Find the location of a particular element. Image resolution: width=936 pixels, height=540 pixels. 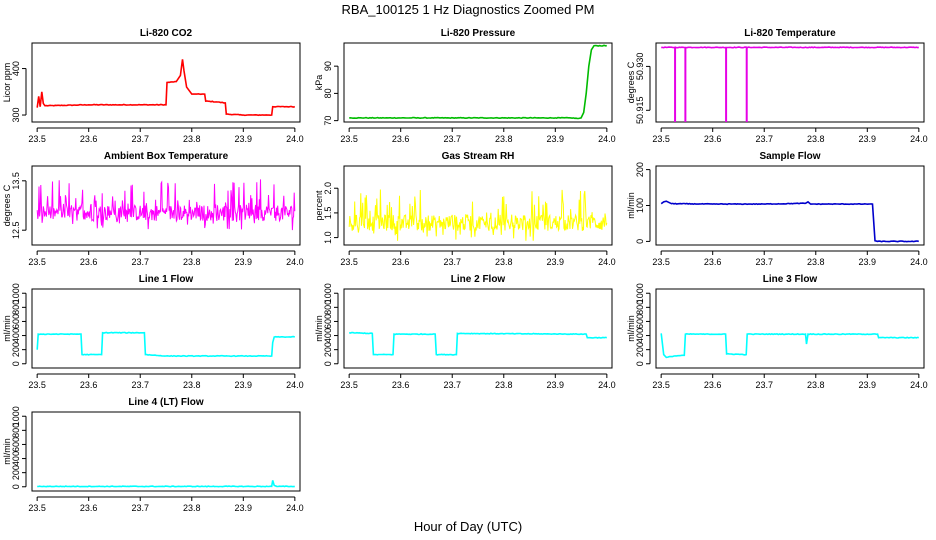

y-tick-label: 100 is located at coordinates (640, 205).